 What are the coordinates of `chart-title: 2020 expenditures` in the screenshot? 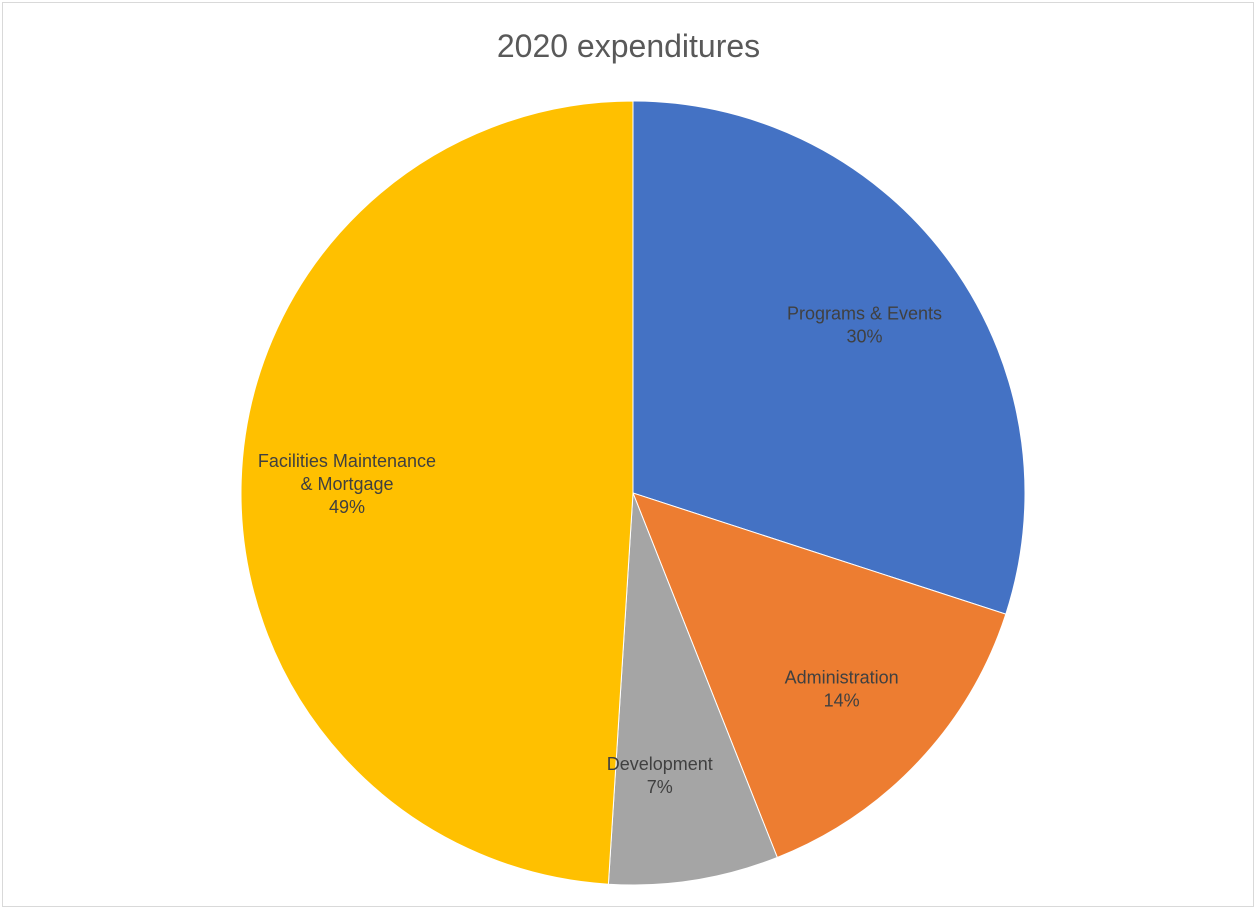 It's located at (628, 46).